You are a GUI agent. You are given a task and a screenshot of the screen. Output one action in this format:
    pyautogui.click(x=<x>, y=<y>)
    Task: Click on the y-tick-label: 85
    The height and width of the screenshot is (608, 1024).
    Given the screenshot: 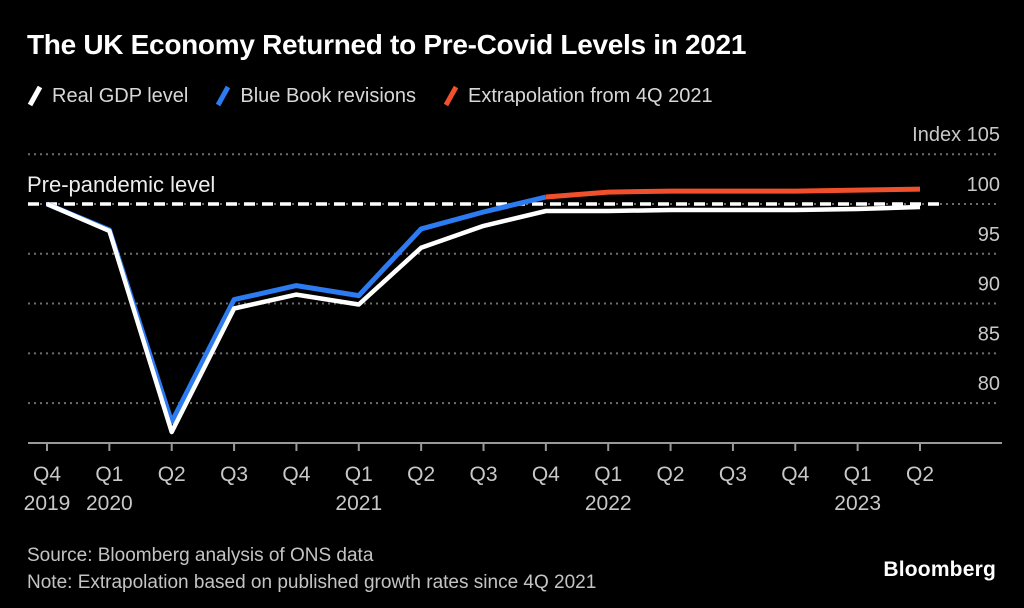 What is the action you would take?
    pyautogui.click(x=989, y=334)
    